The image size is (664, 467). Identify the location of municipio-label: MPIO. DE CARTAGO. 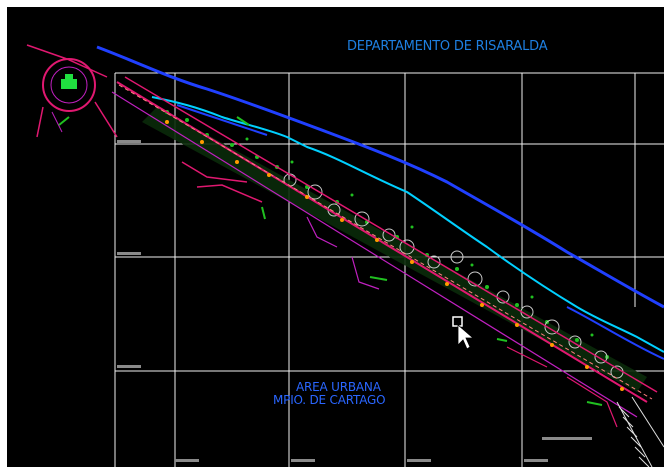
(329, 400).